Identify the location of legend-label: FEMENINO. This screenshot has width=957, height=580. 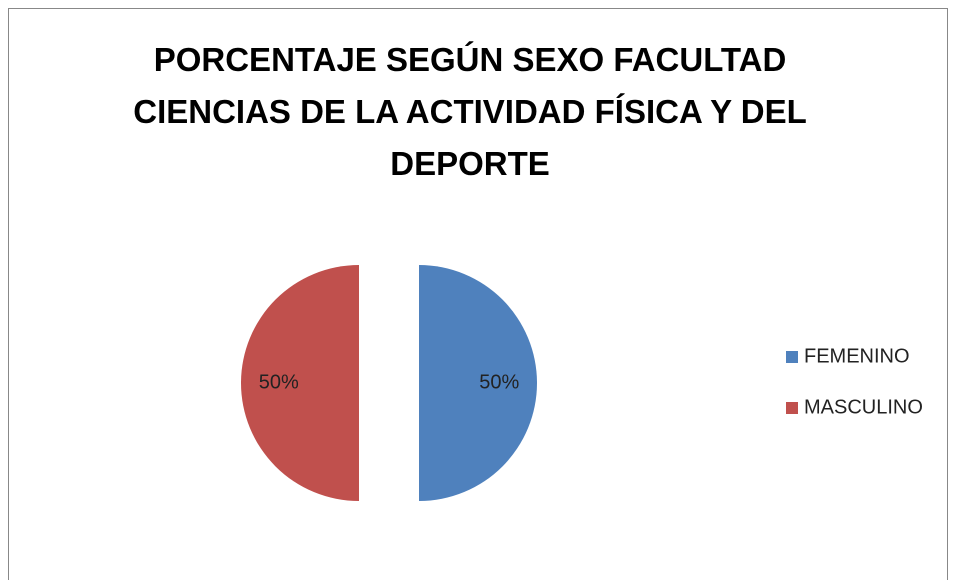
(857, 356).